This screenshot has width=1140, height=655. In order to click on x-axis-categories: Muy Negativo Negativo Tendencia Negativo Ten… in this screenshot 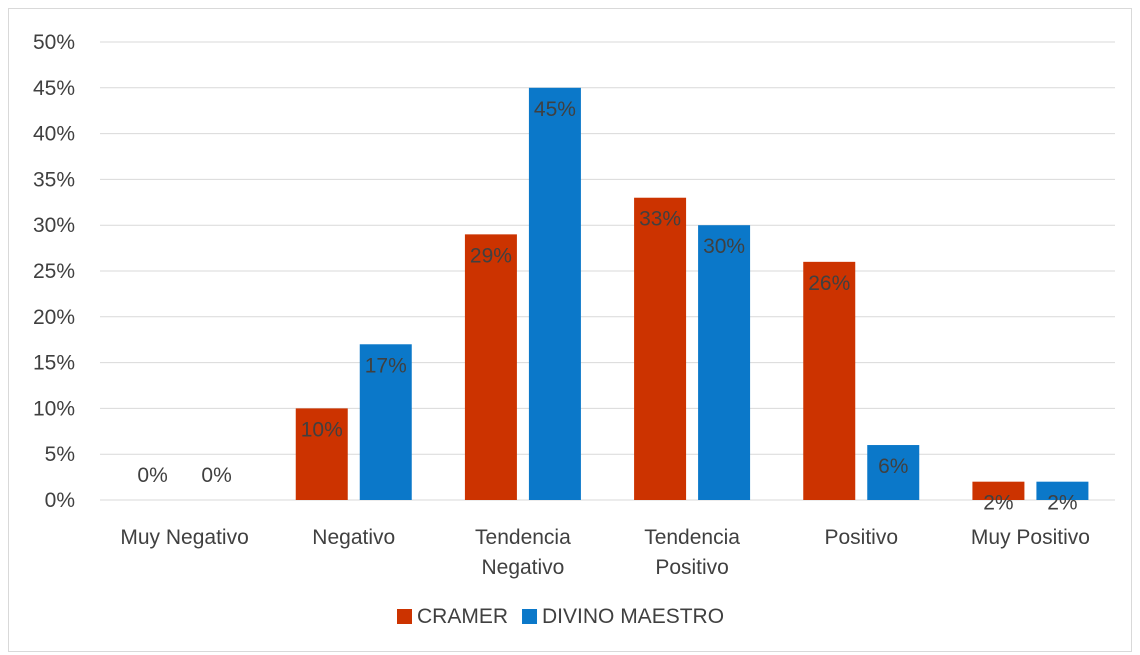, I will do `click(605, 552)`.